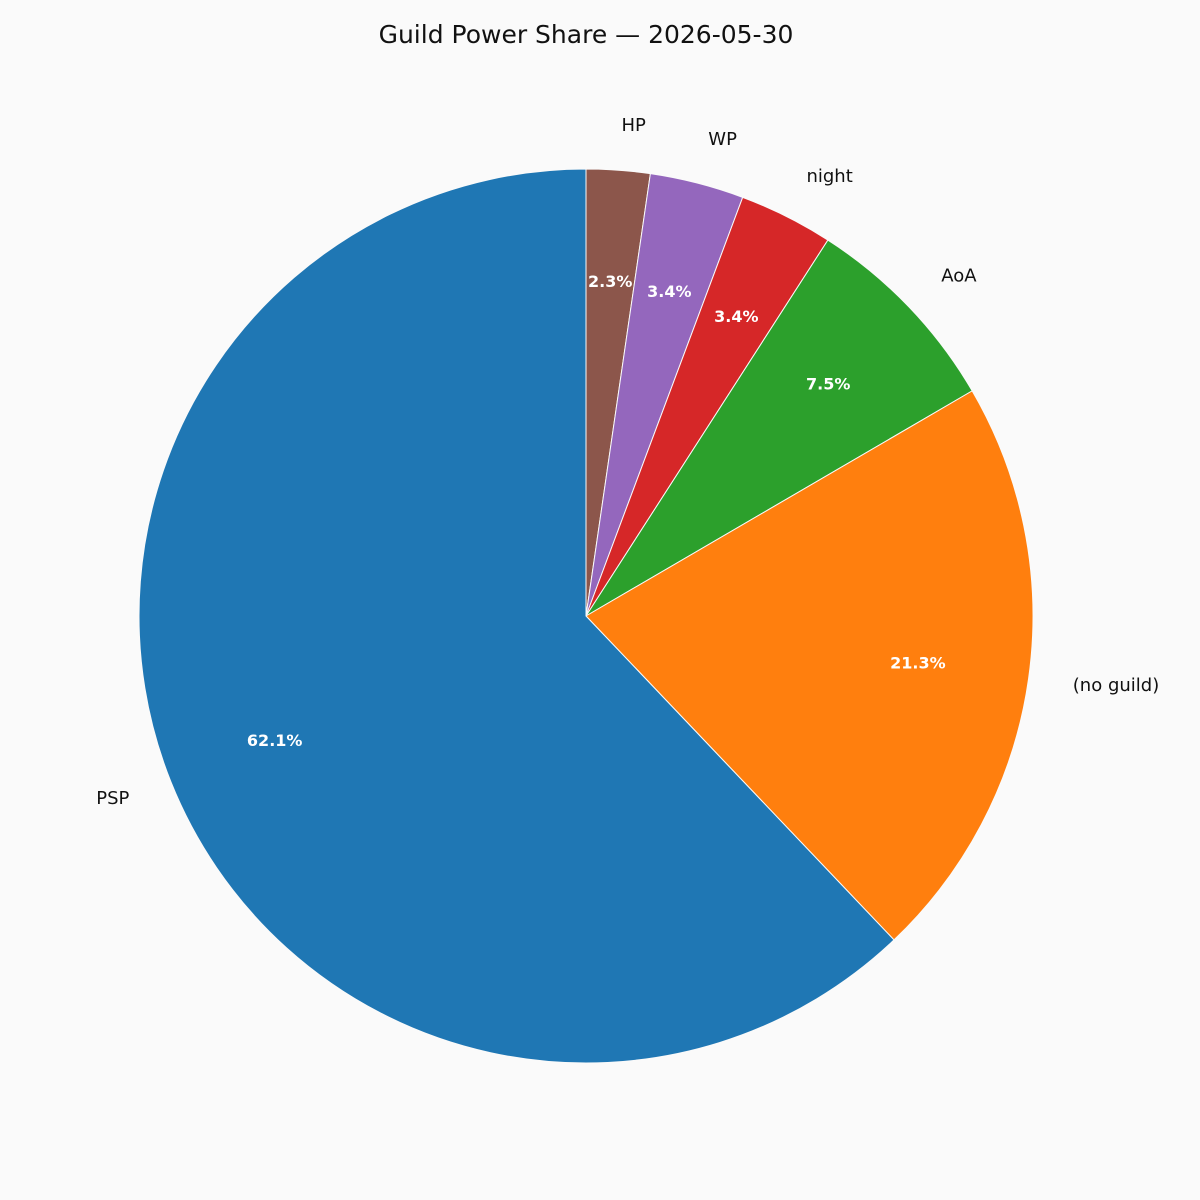 This screenshot has height=1200, width=1200. Describe the element at coordinates (722, 139) in the screenshot. I see `slice-label-wp: WP` at that location.